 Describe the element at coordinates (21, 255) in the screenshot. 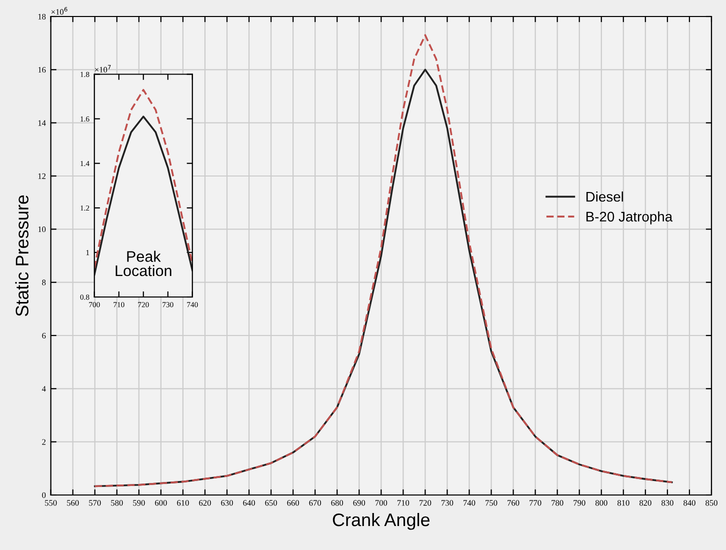

I see `y-axis-title: Static Pressure` at that location.